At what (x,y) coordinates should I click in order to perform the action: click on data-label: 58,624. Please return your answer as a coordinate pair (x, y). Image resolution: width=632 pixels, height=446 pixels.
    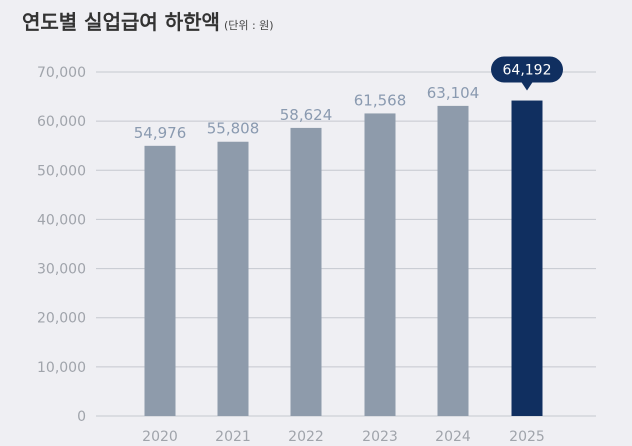
    Looking at the image, I should click on (306, 115).